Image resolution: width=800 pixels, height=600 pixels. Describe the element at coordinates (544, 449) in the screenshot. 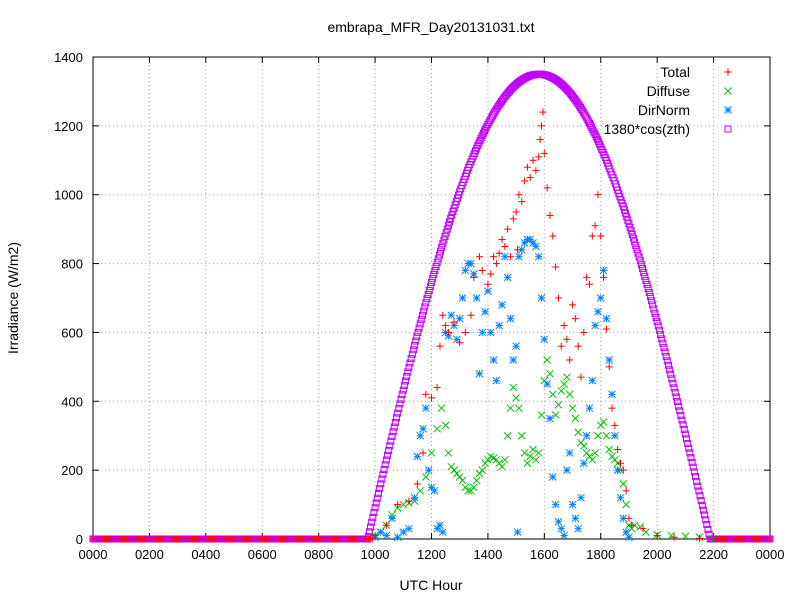

I see `series-diffuse` at that location.